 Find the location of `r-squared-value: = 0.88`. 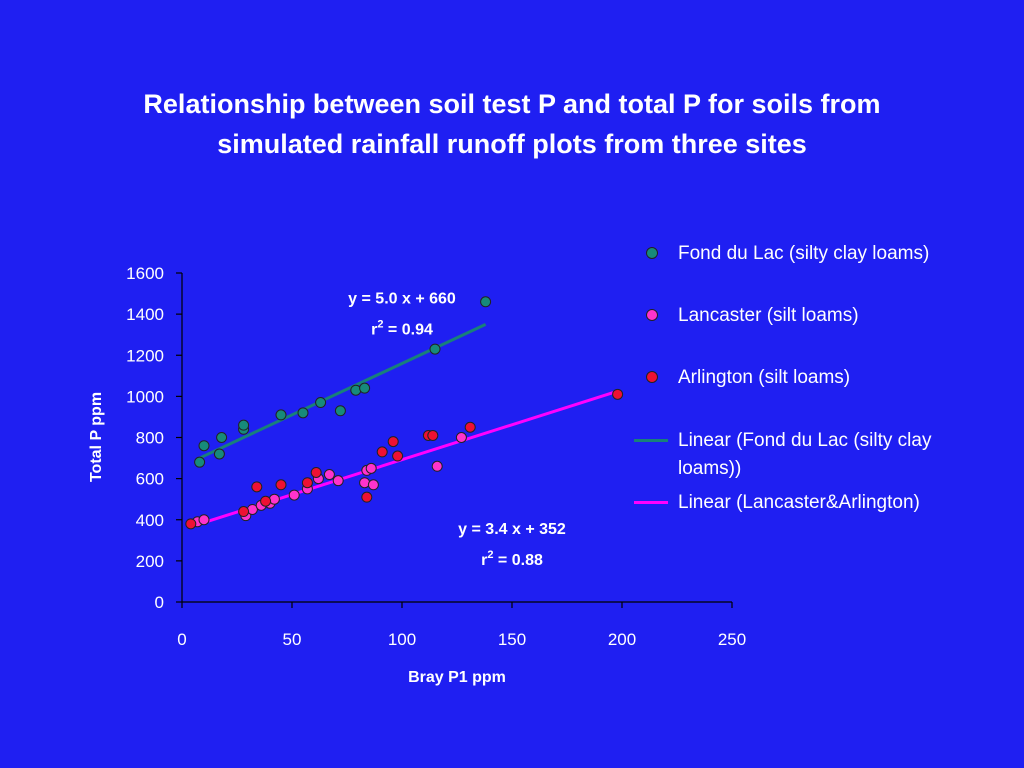

r-squared-value: = 0.88 is located at coordinates (517, 560).